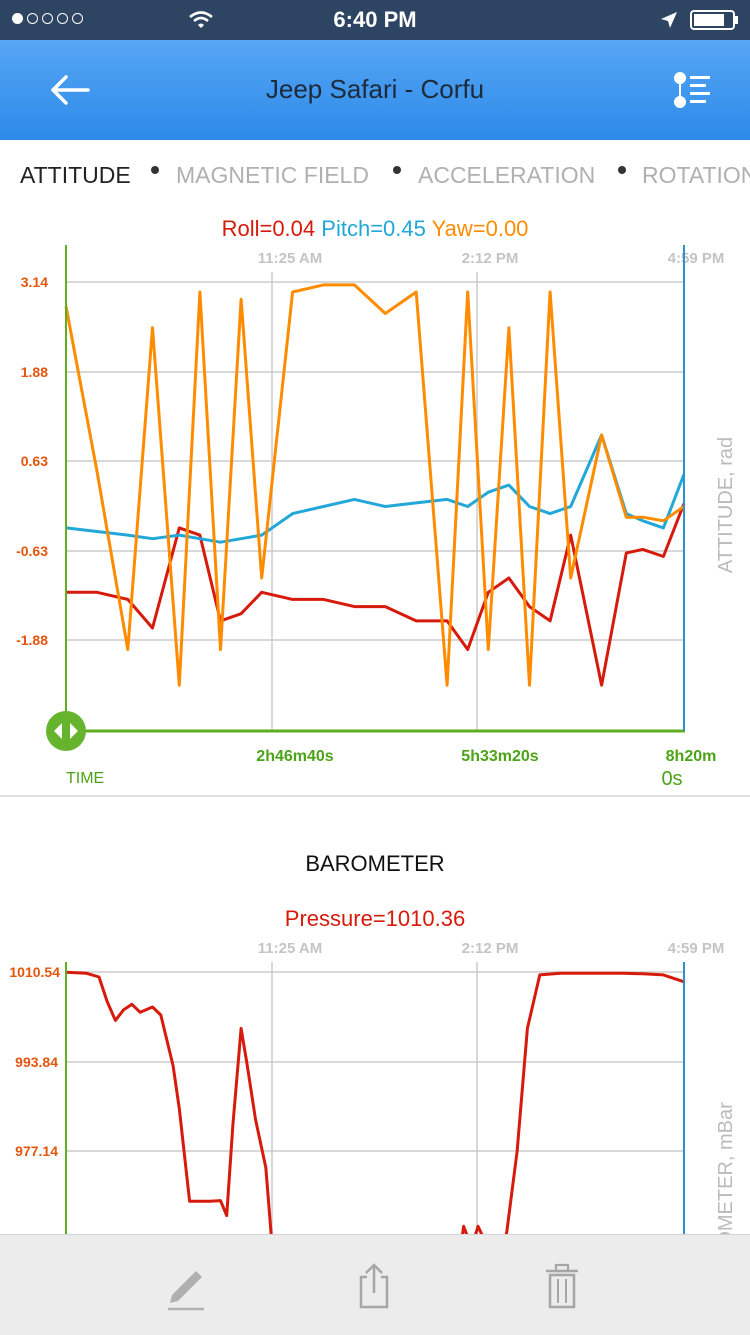 Image resolution: width=750 pixels, height=1335 pixels. Describe the element at coordinates (375, 863) in the screenshot. I see `barometer-title: BAROMETER` at that location.